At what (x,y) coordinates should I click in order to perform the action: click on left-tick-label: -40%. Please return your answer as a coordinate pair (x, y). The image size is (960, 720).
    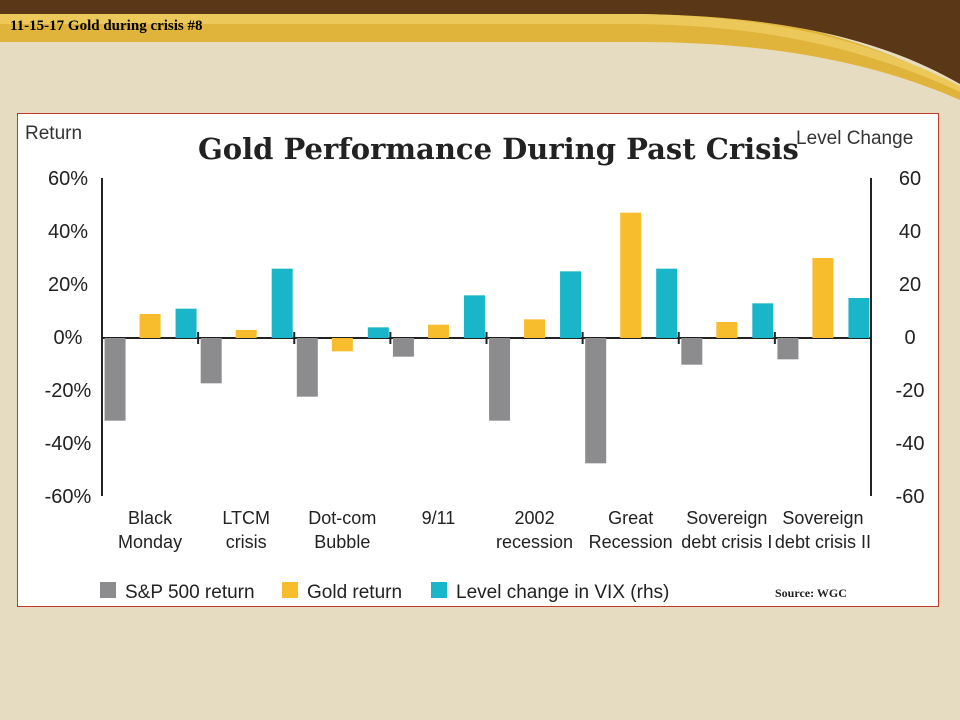
    Looking at the image, I should click on (68, 444).